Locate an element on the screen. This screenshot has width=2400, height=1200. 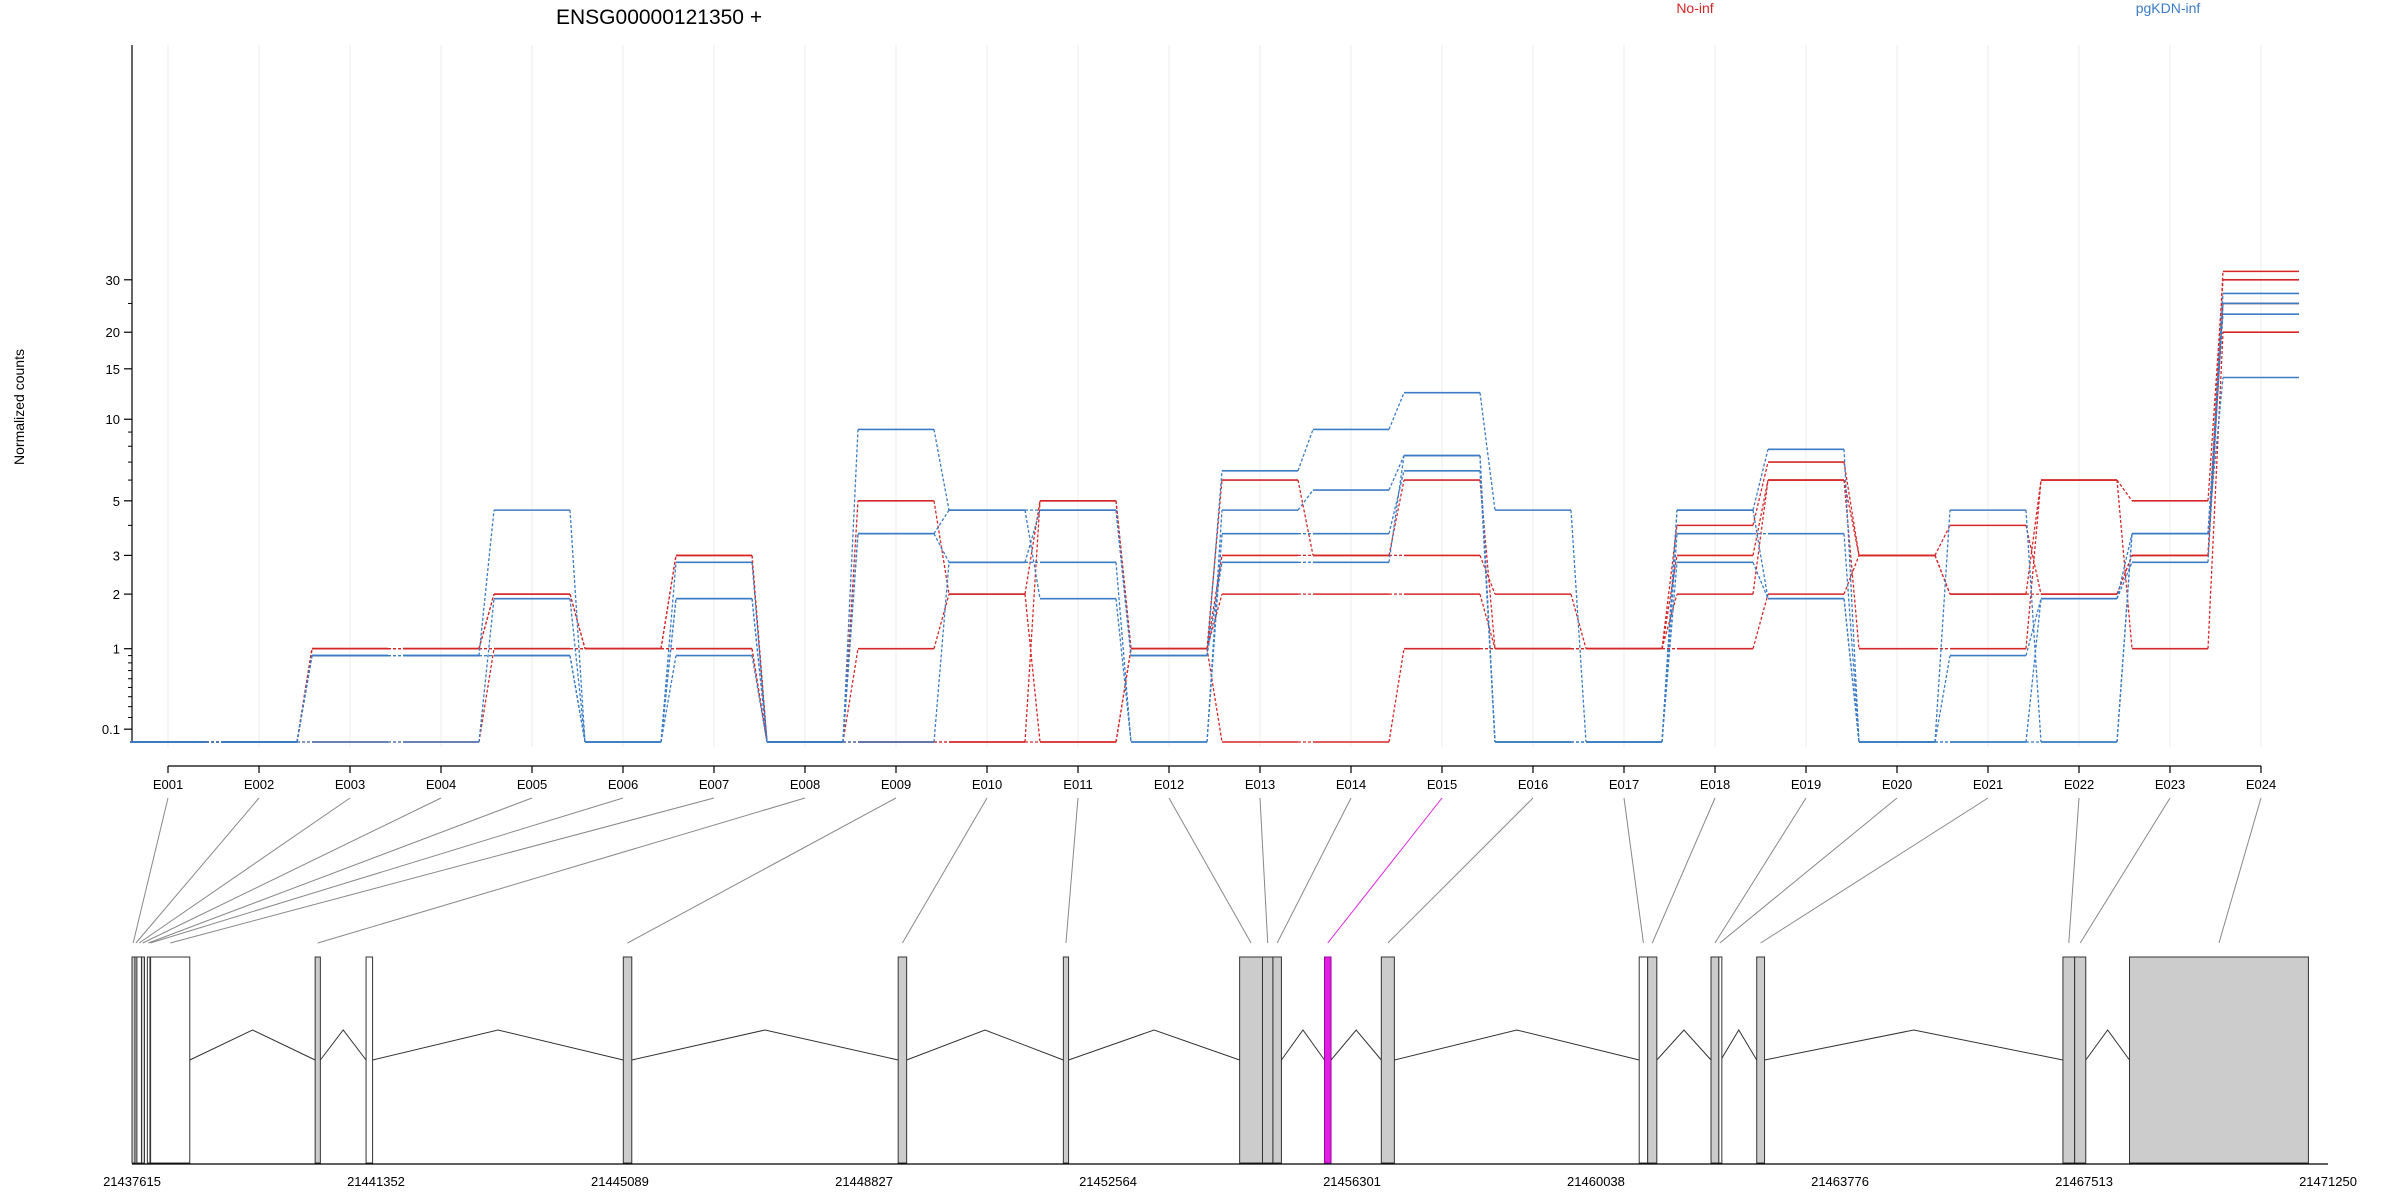
y-tick-label: 1 is located at coordinates (116, 649).